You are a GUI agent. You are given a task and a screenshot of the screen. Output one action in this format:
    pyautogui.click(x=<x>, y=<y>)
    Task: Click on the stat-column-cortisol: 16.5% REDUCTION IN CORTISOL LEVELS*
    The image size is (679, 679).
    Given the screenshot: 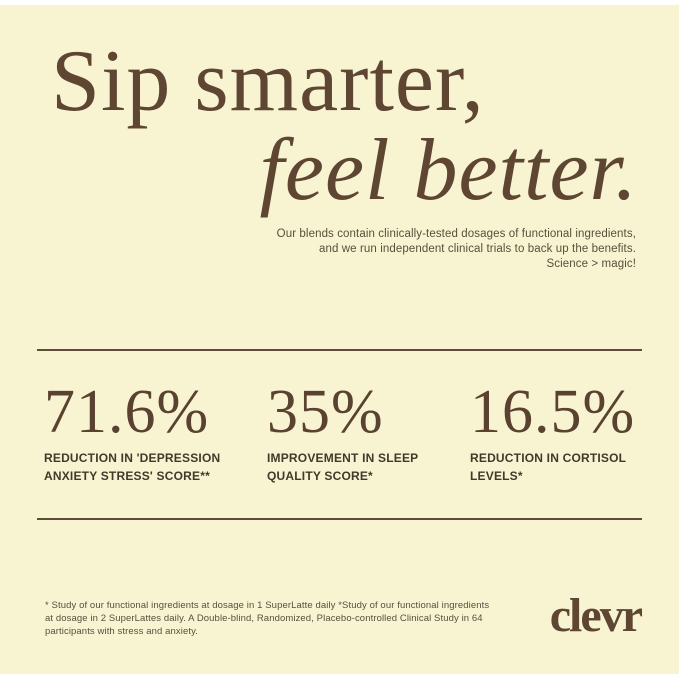 What is the action you would take?
    pyautogui.click(x=572, y=431)
    